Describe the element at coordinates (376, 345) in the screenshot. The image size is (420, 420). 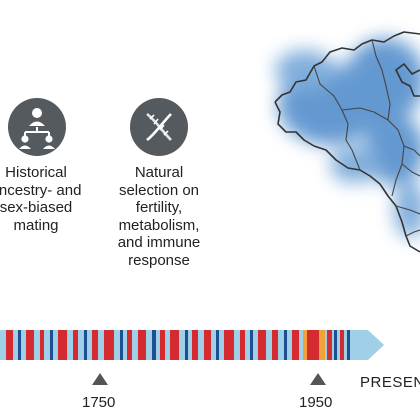
I see `timeline-arrowhead` at that location.